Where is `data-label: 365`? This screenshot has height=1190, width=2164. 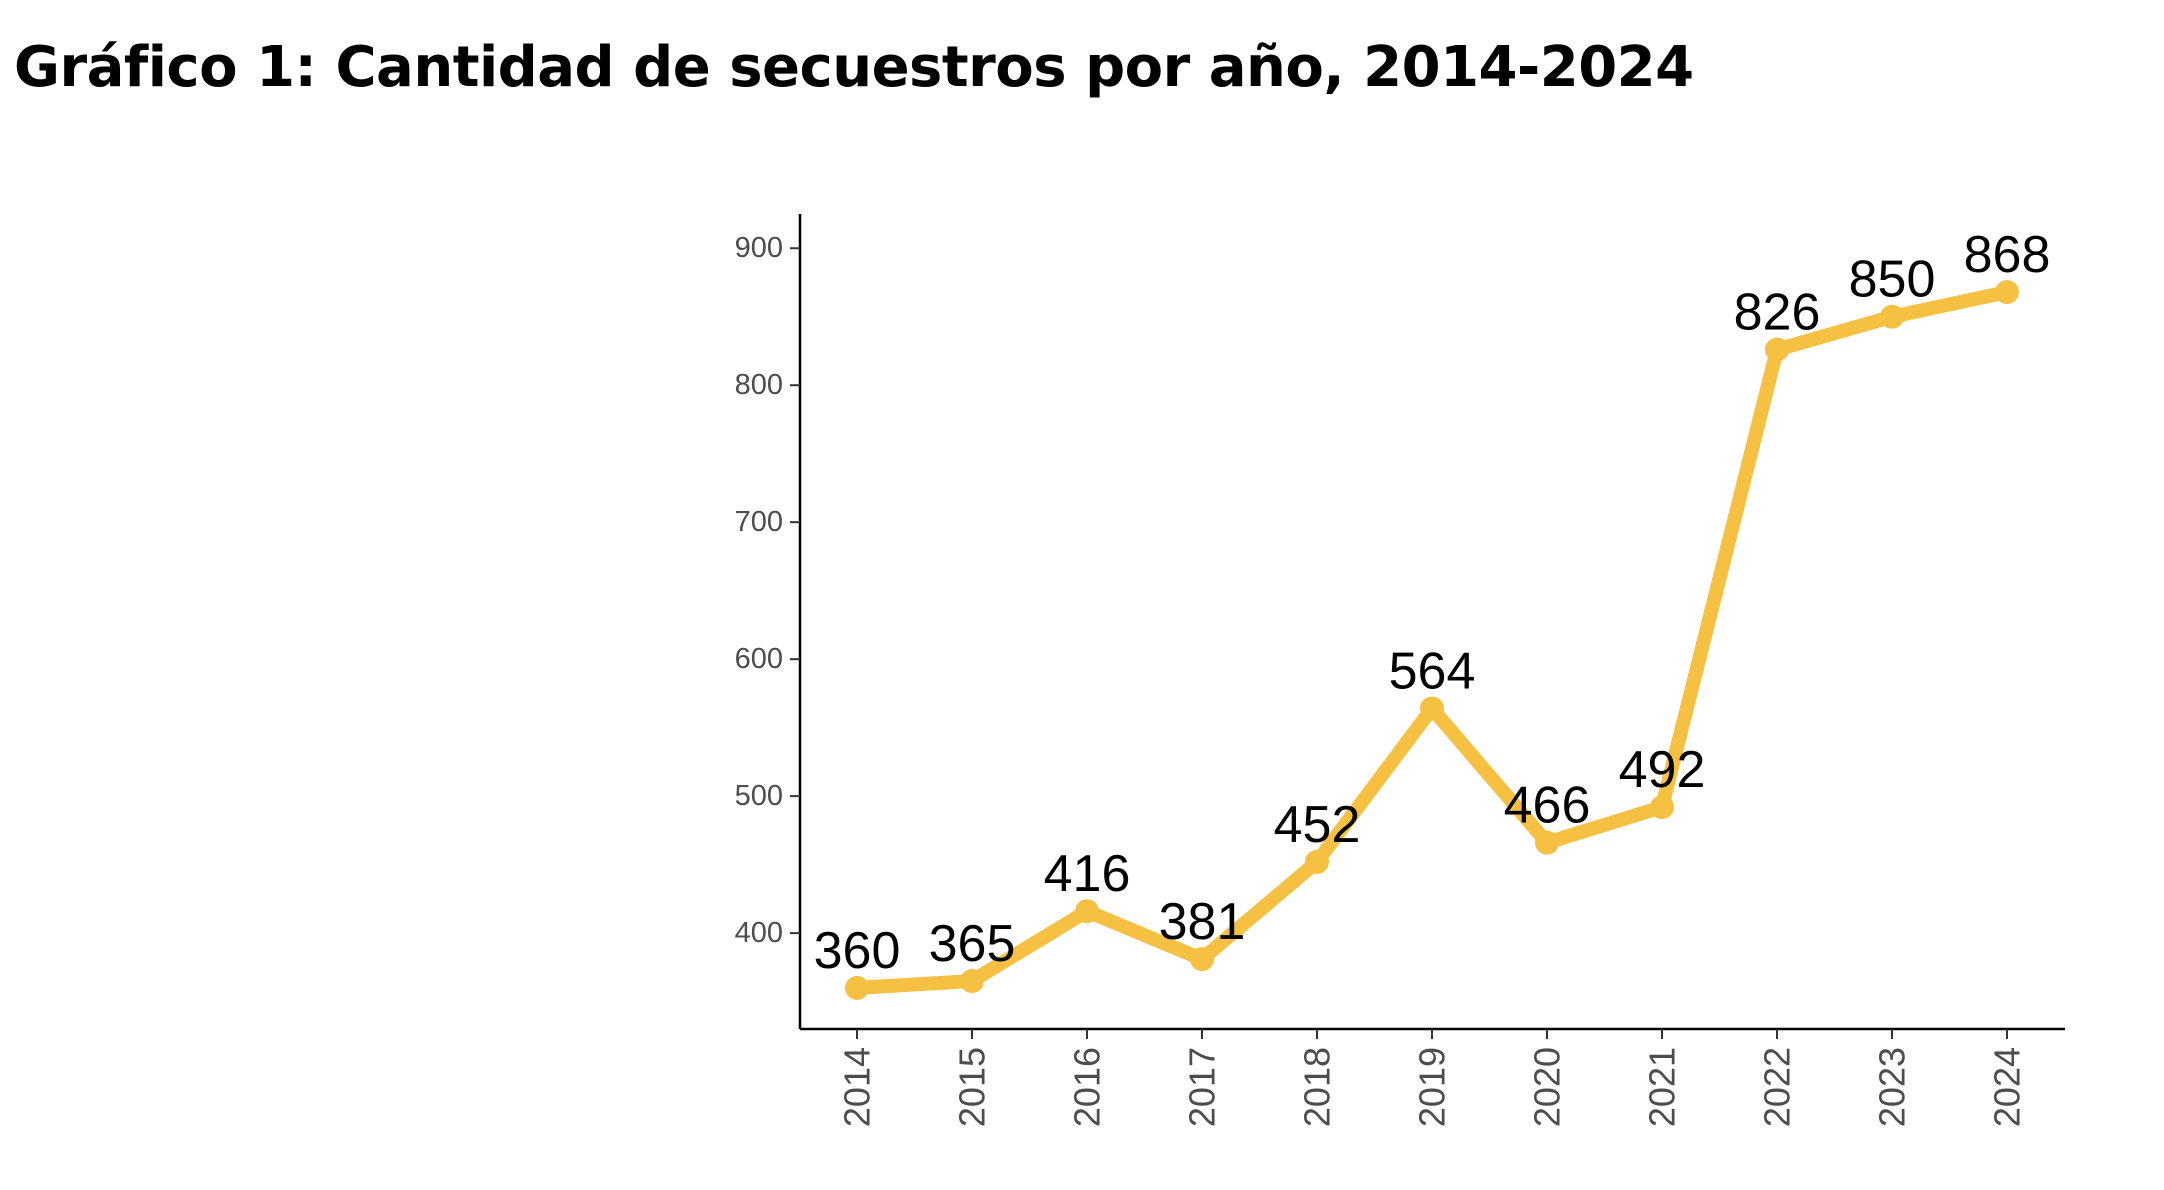
data-label: 365 is located at coordinates (972, 944).